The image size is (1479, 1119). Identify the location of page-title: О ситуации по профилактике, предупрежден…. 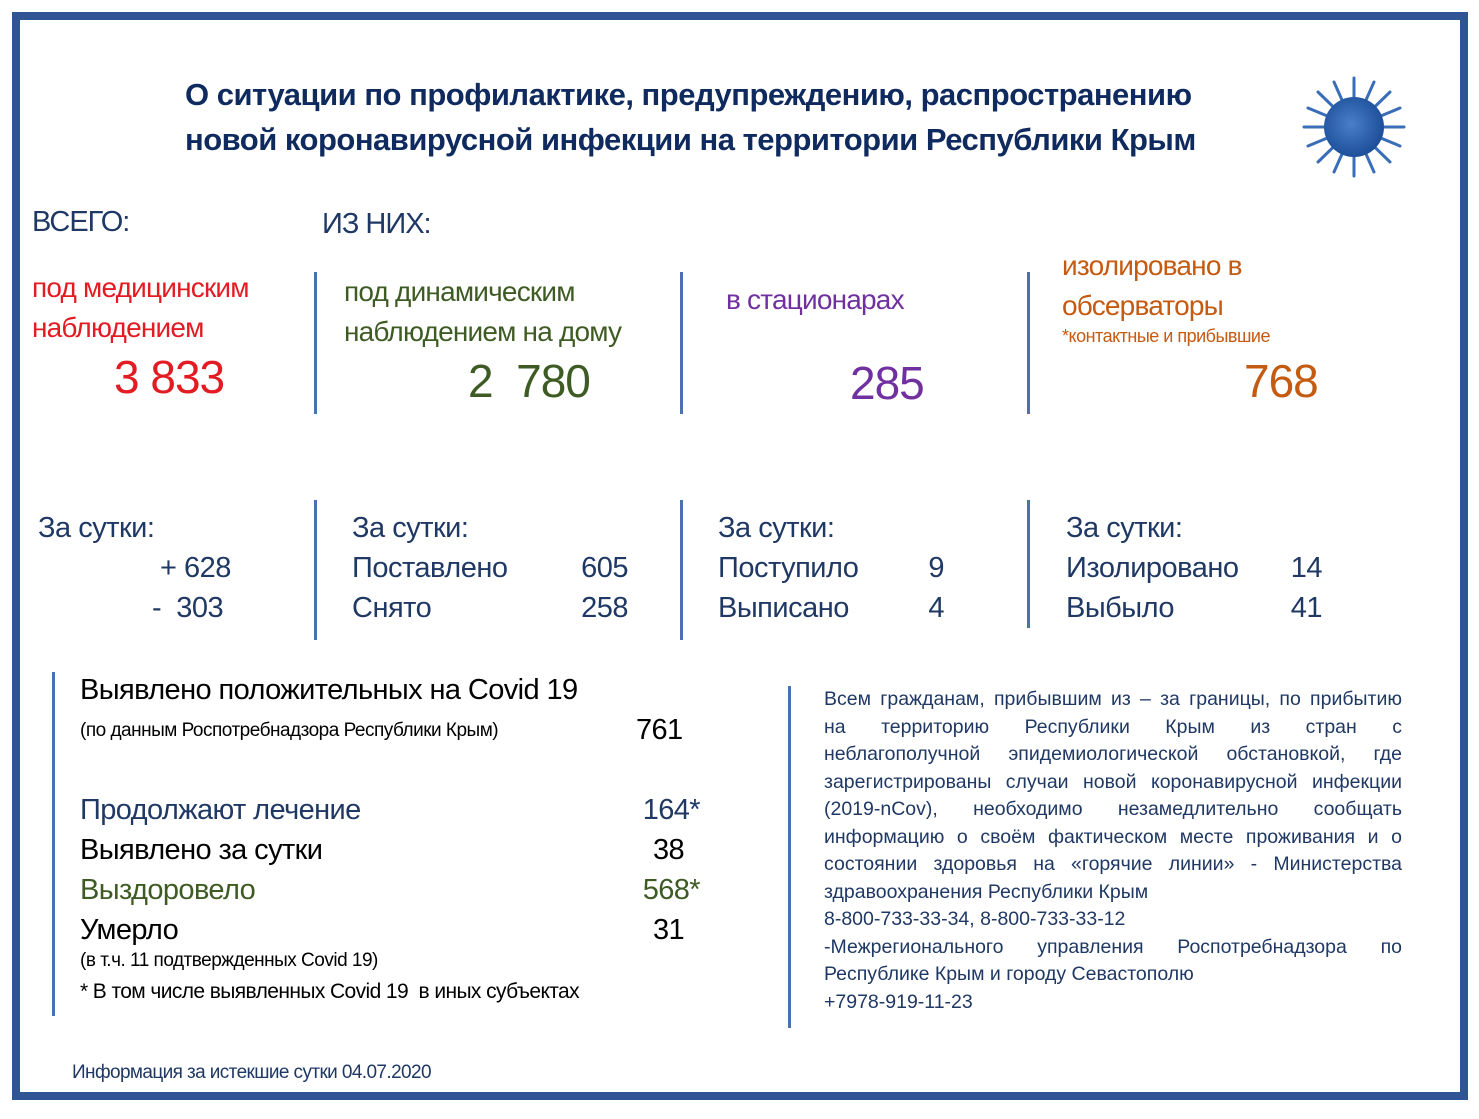
(690, 117).